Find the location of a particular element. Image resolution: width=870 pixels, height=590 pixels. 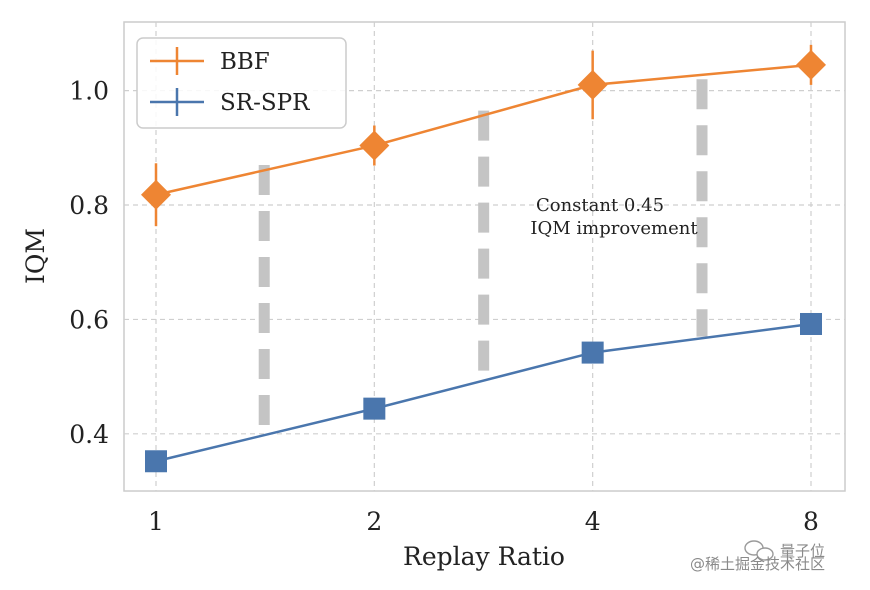

annotation-line-1: Constant 0.45 is located at coordinates (600, 205).